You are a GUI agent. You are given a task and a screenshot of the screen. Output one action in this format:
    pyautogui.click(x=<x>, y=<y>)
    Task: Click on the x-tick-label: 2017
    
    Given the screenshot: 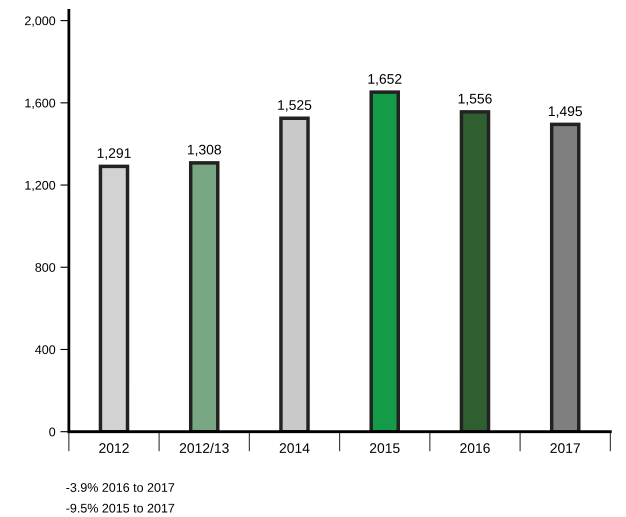 What is the action you would take?
    pyautogui.click(x=565, y=448)
    